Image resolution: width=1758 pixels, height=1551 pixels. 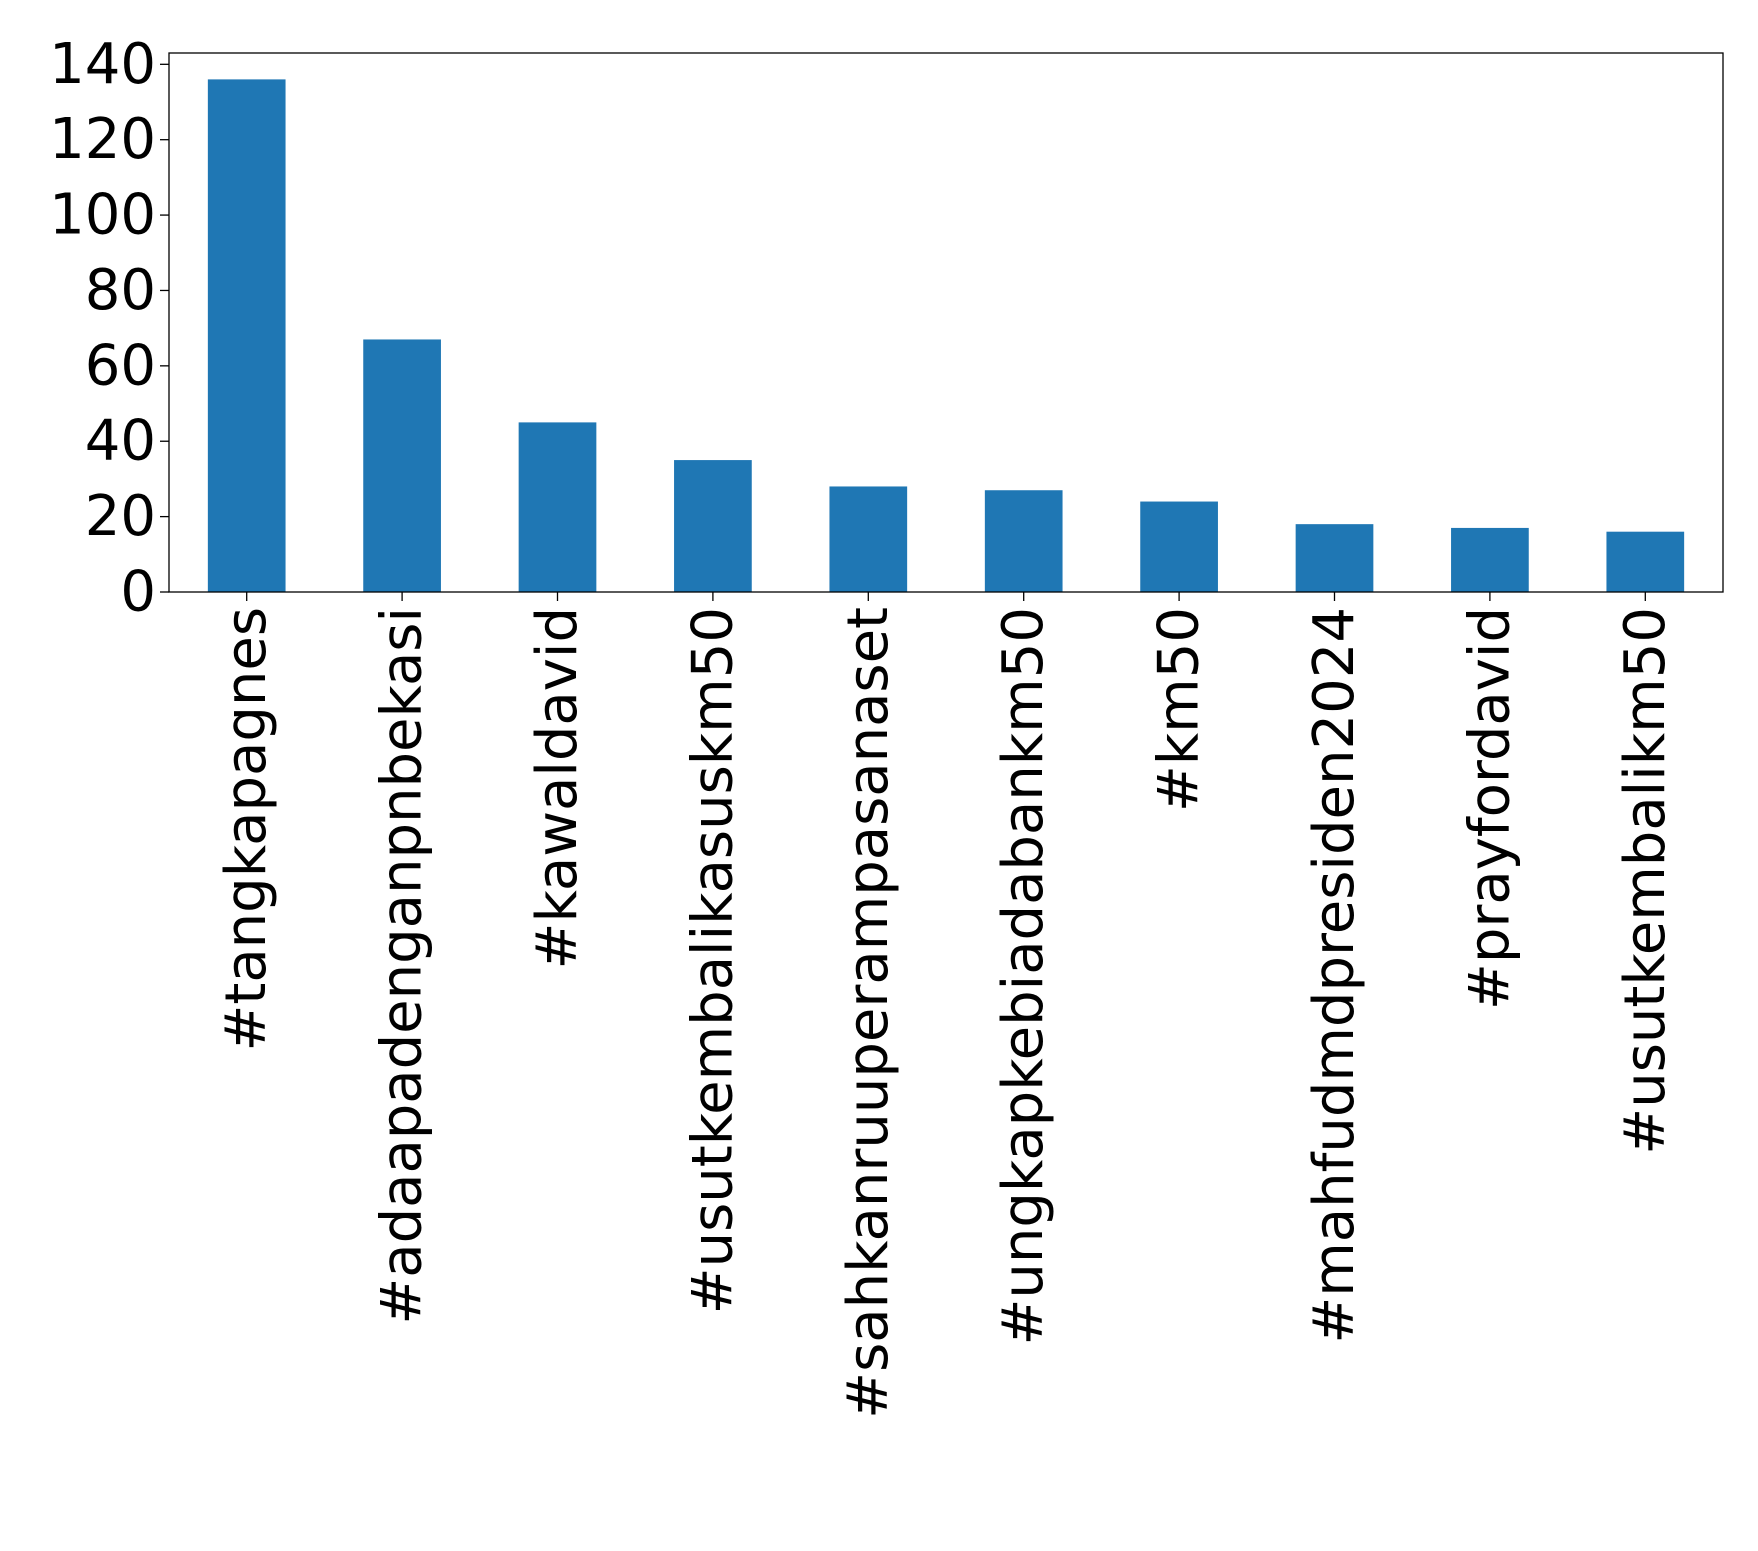 What do you see at coordinates (1334, 975) in the screenshot?
I see `x-tick-label-7: #mahfudmdpresiden2024` at bounding box center [1334, 975].